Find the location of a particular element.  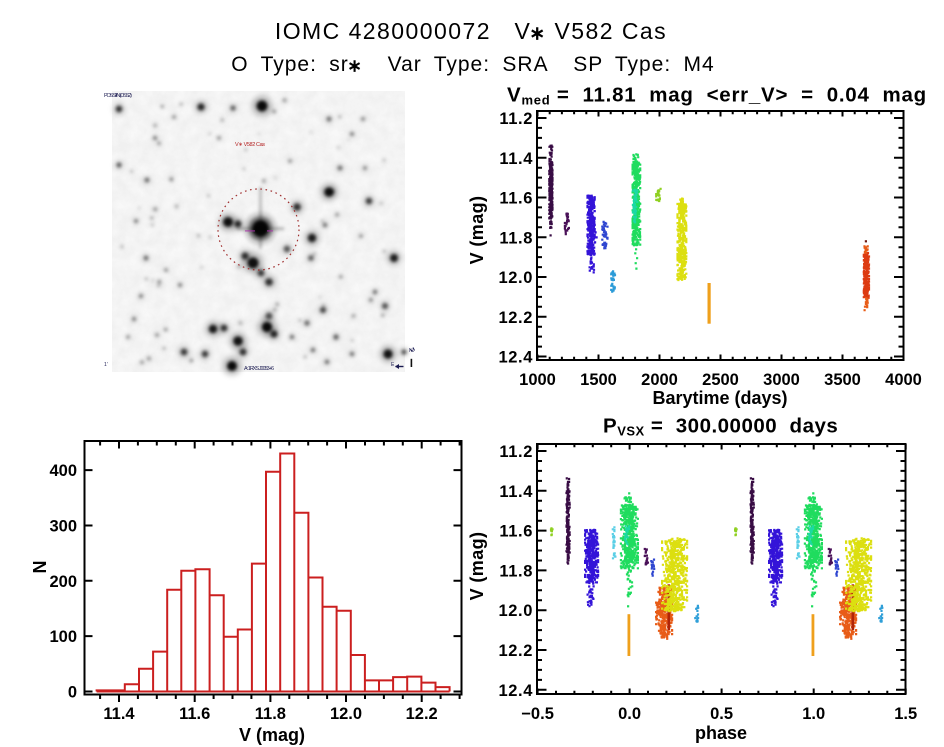

svg-text: 1000 is located at coordinates (537, 380).